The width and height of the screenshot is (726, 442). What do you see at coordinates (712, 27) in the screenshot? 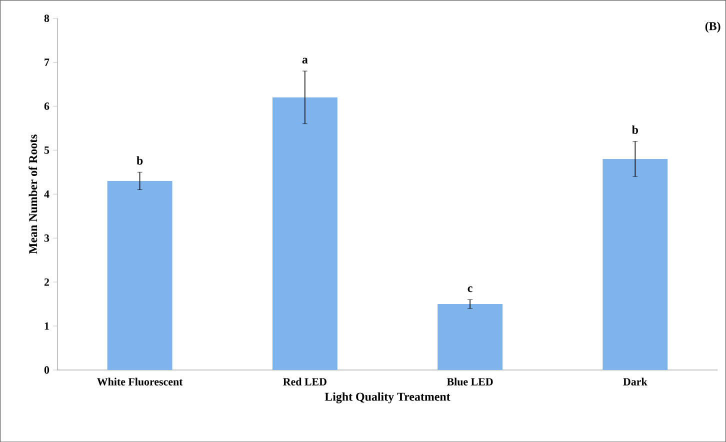
I see `annotation: (B)` at bounding box center [712, 27].